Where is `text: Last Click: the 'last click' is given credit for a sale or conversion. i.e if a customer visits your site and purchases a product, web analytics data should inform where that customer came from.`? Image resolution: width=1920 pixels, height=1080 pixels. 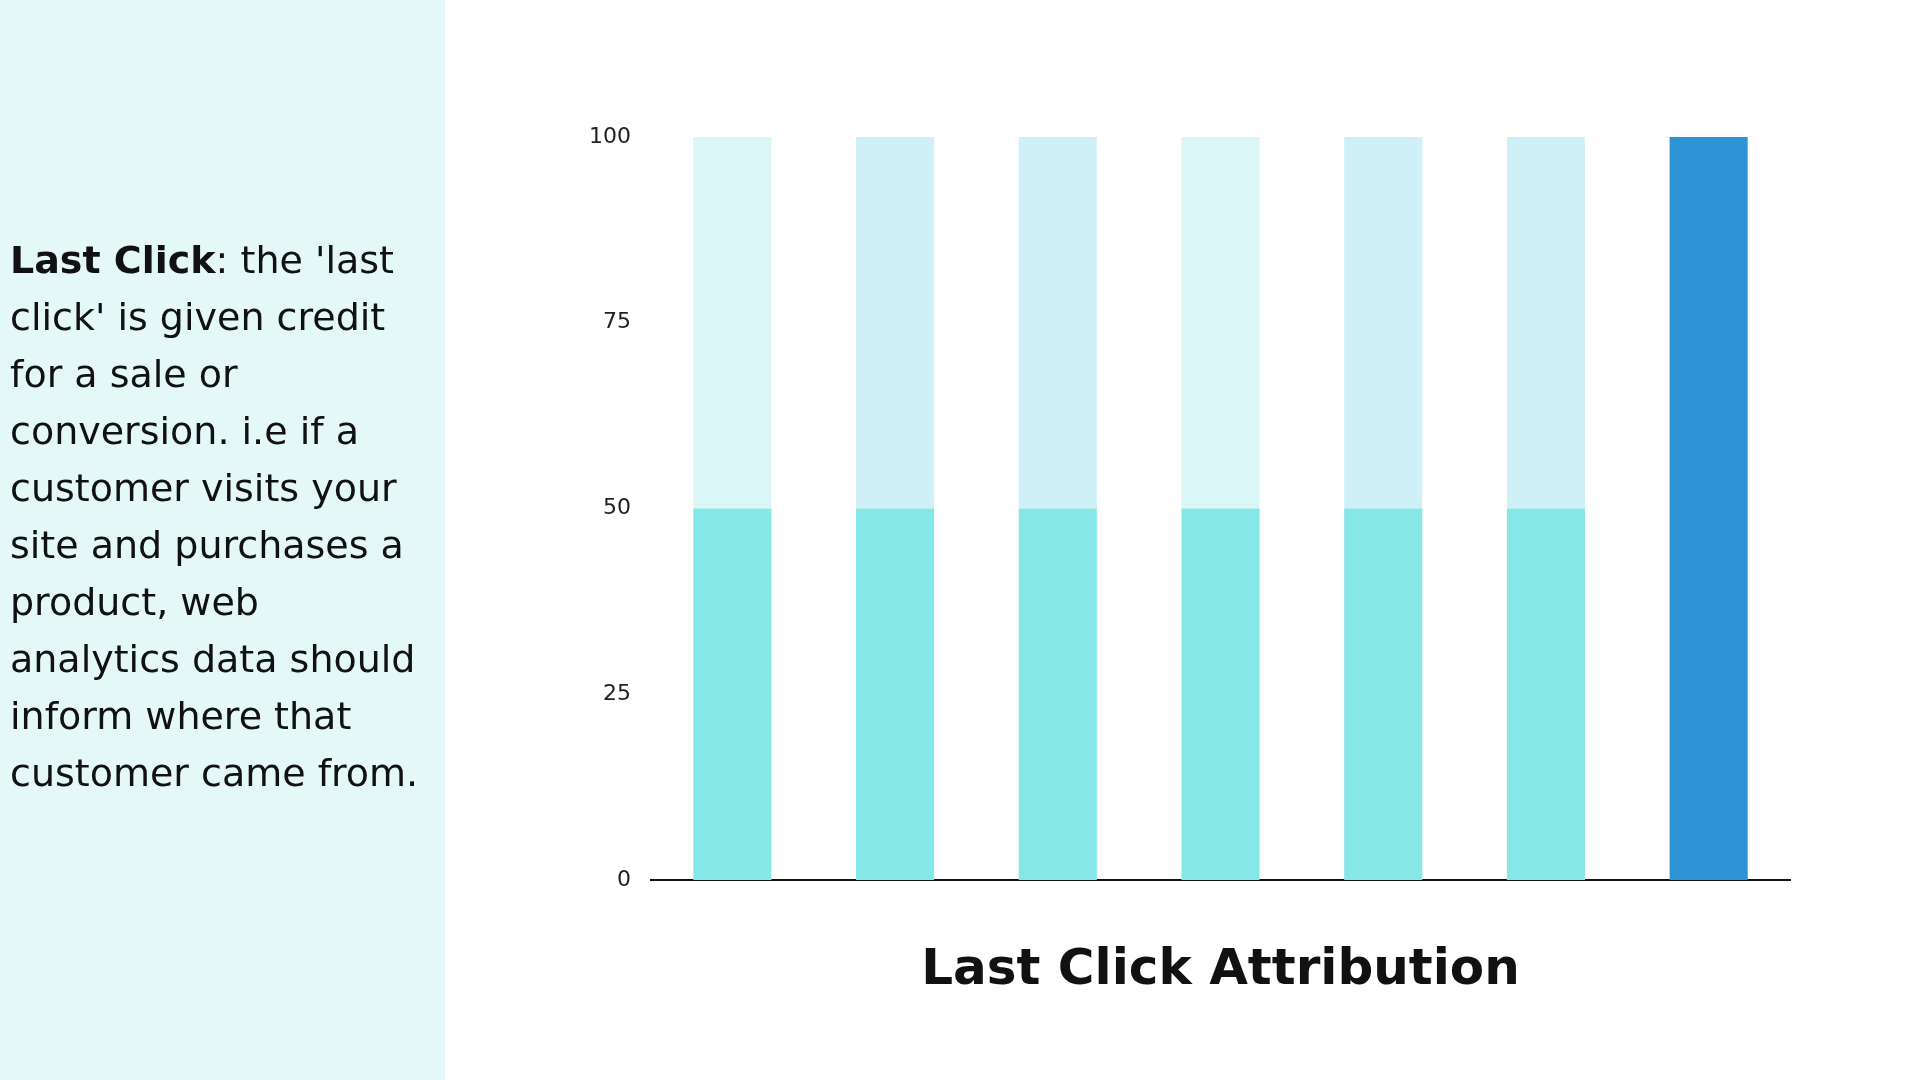 text: Last Click: the 'last click' is given credit for a sale or conversion. i.e if a customer visits your site and purchases a product, web analytics data should inform where that customer came from. is located at coordinates (214, 516).